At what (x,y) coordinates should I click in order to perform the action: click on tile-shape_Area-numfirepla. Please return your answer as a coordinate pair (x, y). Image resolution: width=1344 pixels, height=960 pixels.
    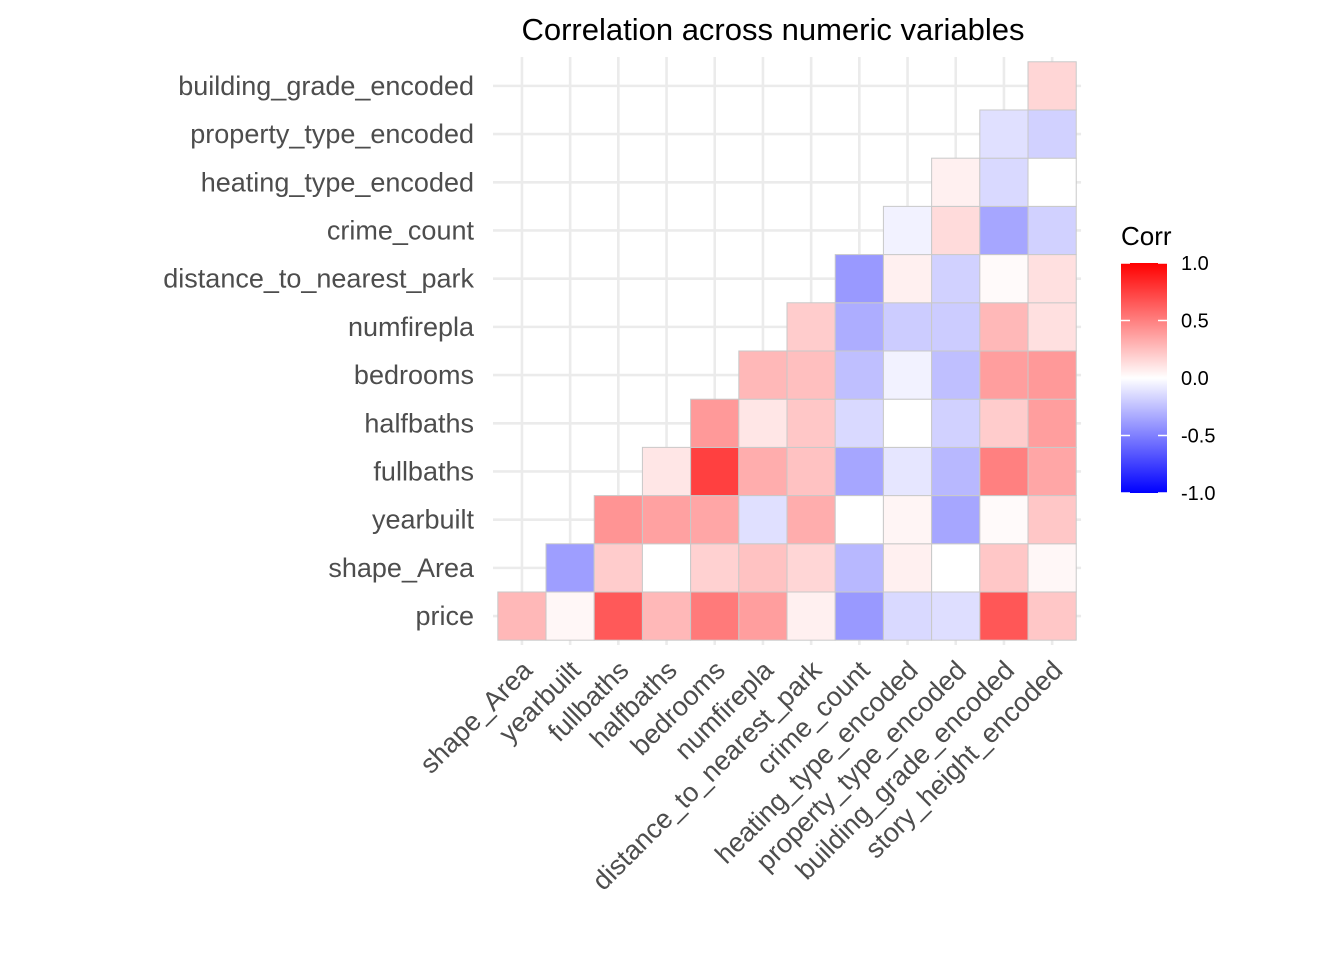
    Looking at the image, I should click on (763, 568).